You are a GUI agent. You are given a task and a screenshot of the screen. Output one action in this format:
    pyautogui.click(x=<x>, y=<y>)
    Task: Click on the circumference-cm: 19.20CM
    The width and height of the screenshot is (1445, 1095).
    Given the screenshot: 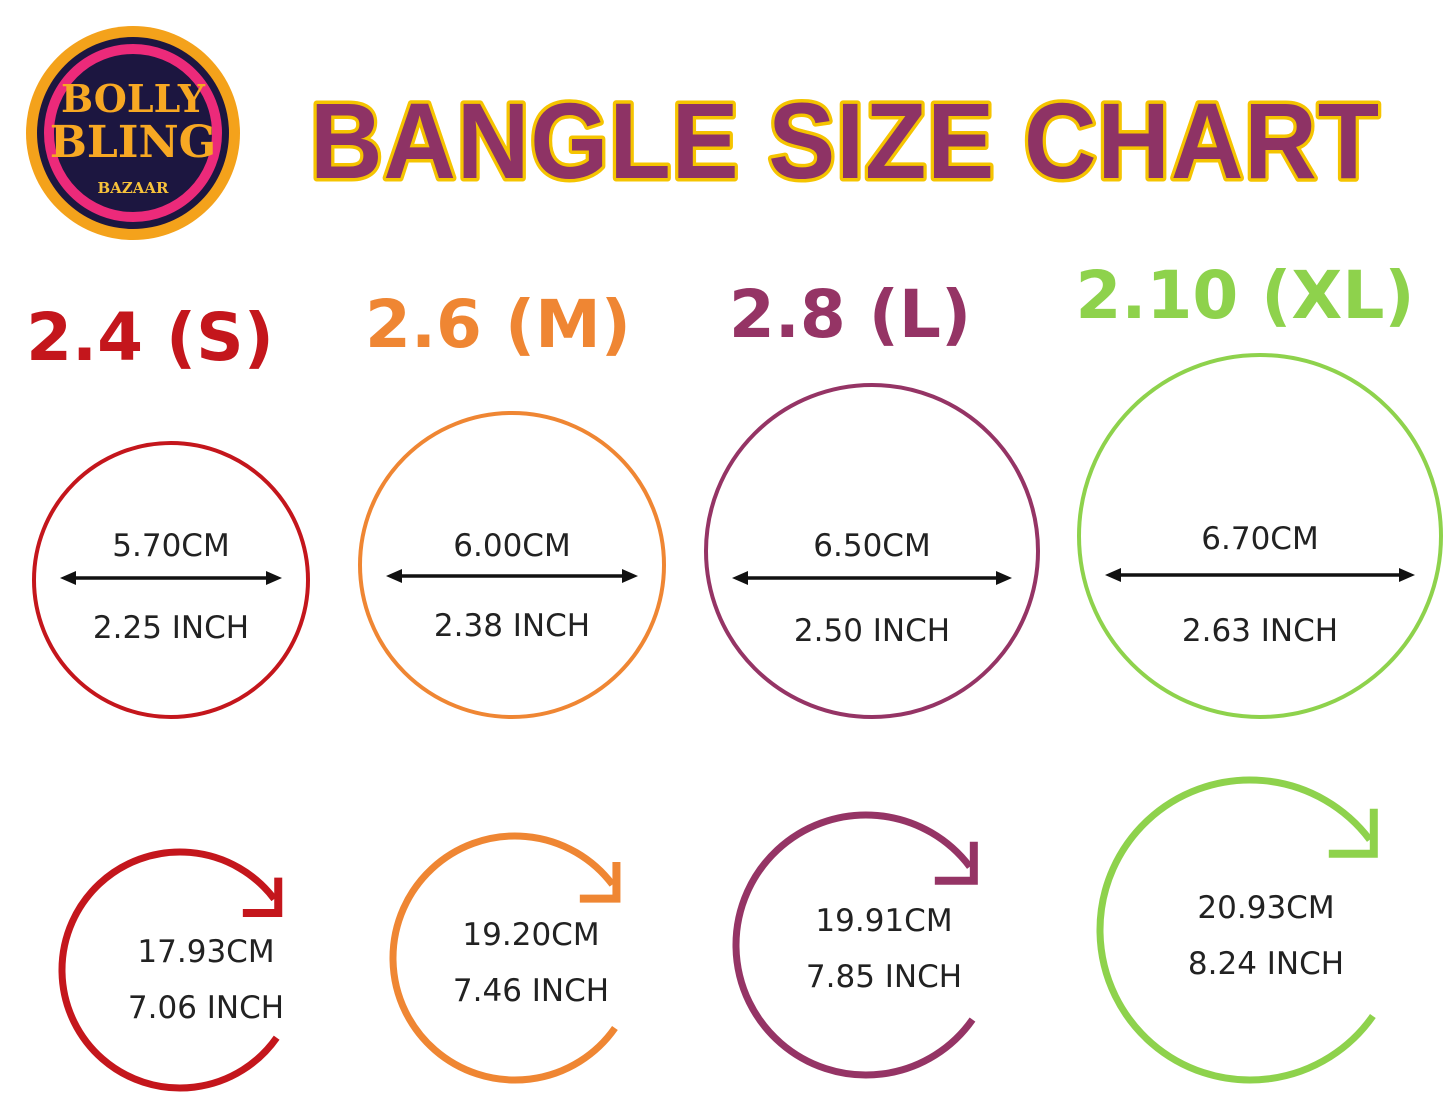 What is the action you would take?
    pyautogui.click(x=530, y=935)
    